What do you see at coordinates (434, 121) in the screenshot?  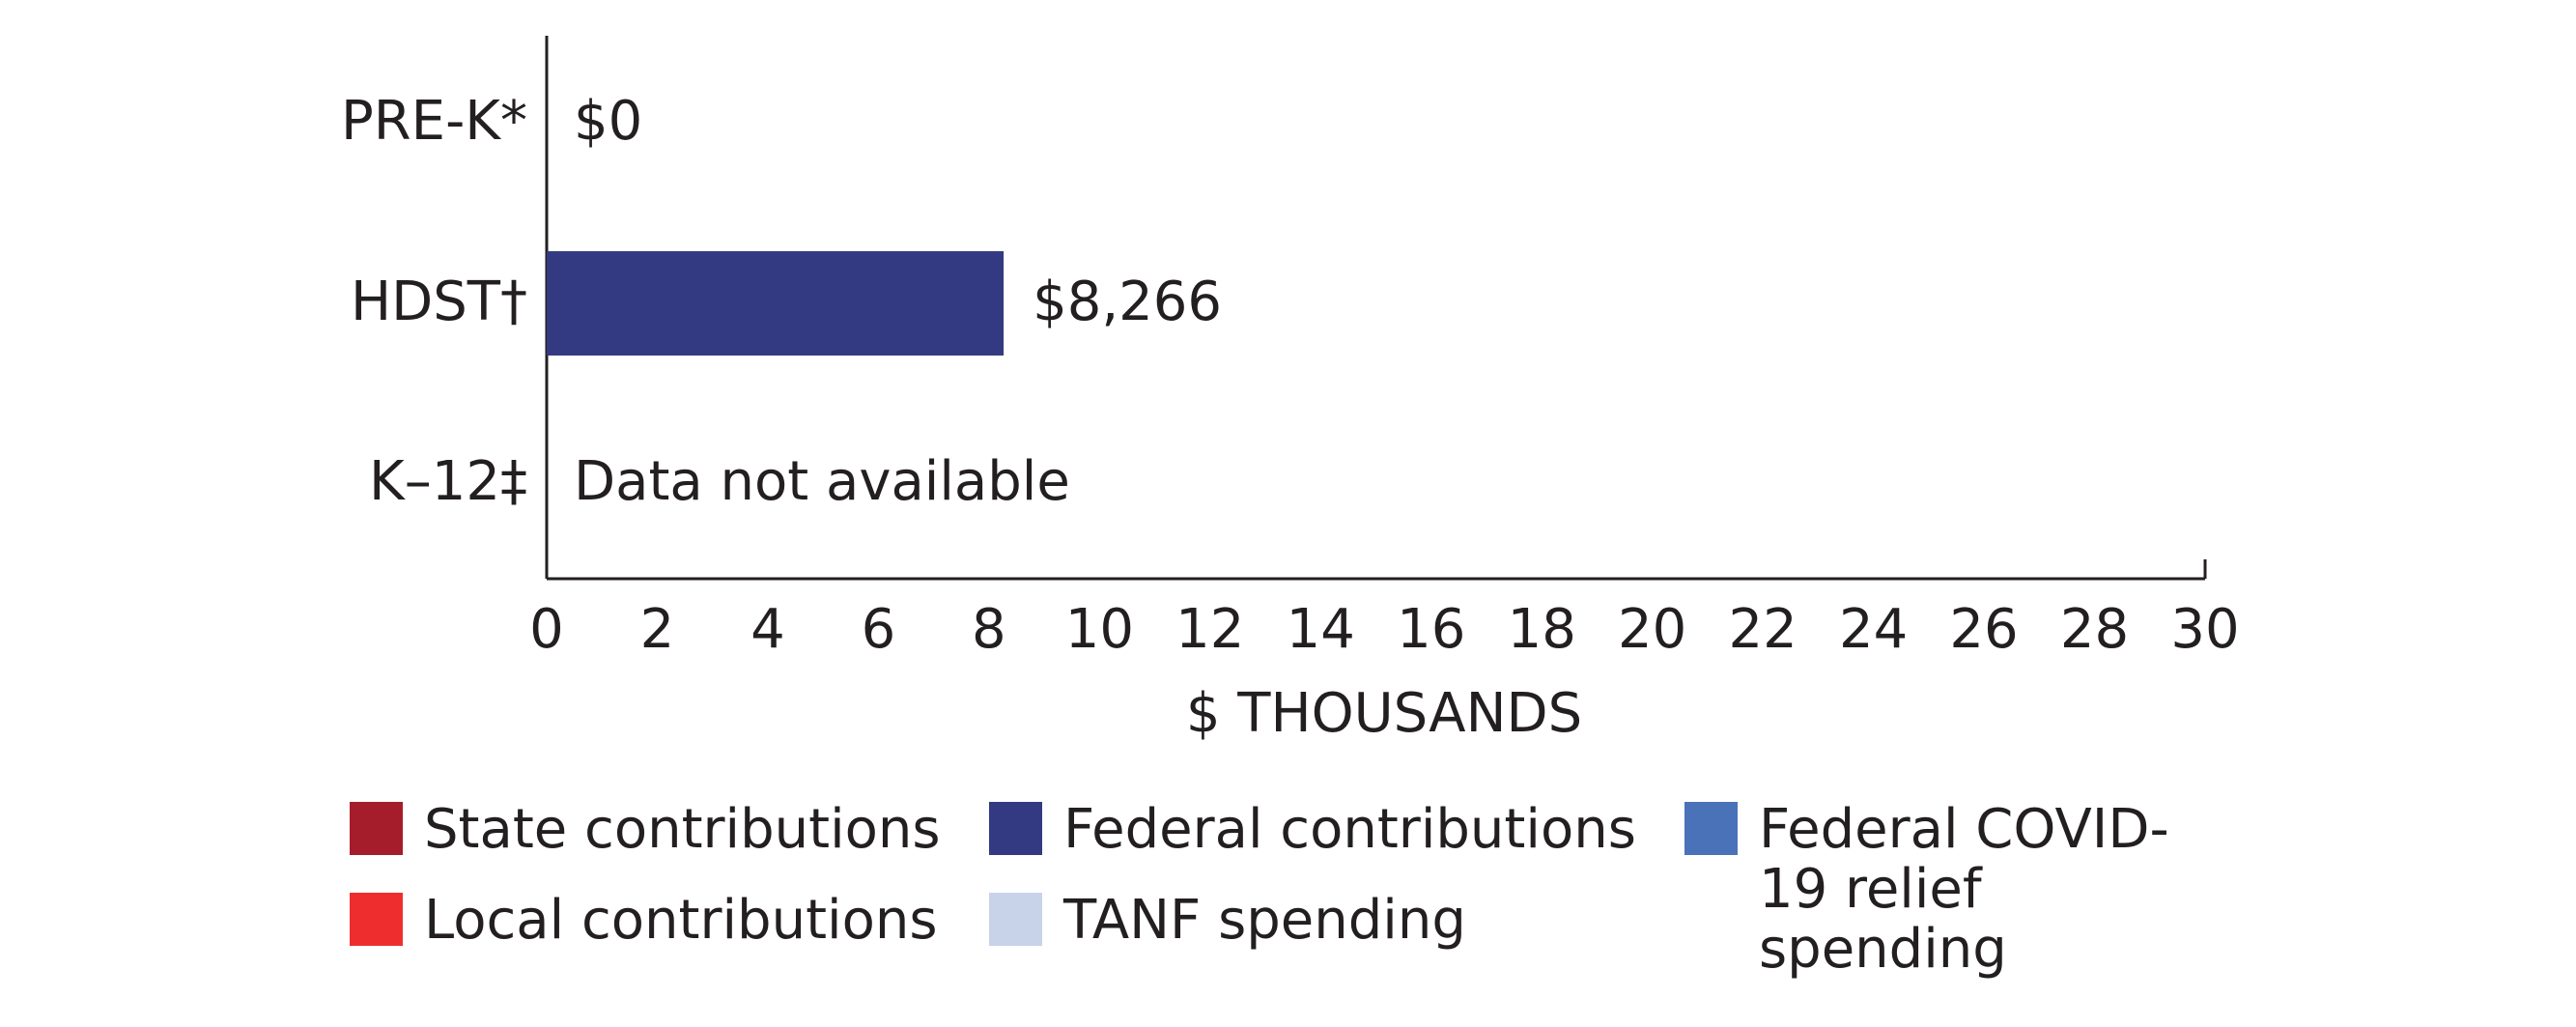 I see `category-label: PRE-K*` at bounding box center [434, 121].